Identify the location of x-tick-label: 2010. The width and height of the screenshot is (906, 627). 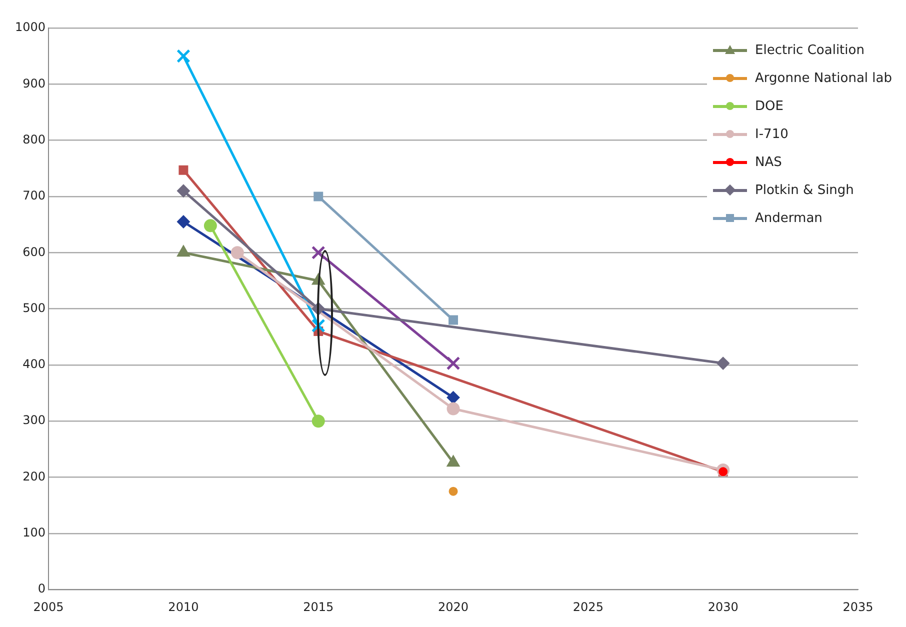
(183, 607).